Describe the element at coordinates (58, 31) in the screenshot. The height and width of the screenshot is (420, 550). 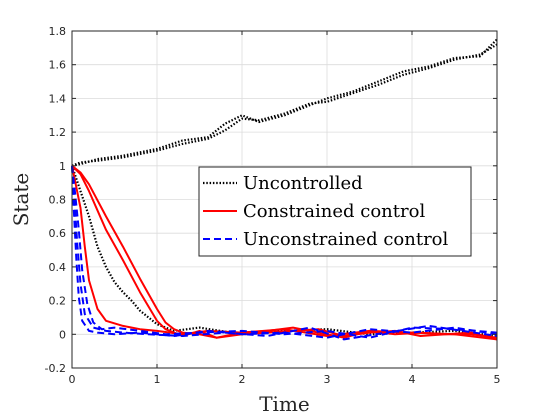
I see `y-tick-label: 1.8` at that location.